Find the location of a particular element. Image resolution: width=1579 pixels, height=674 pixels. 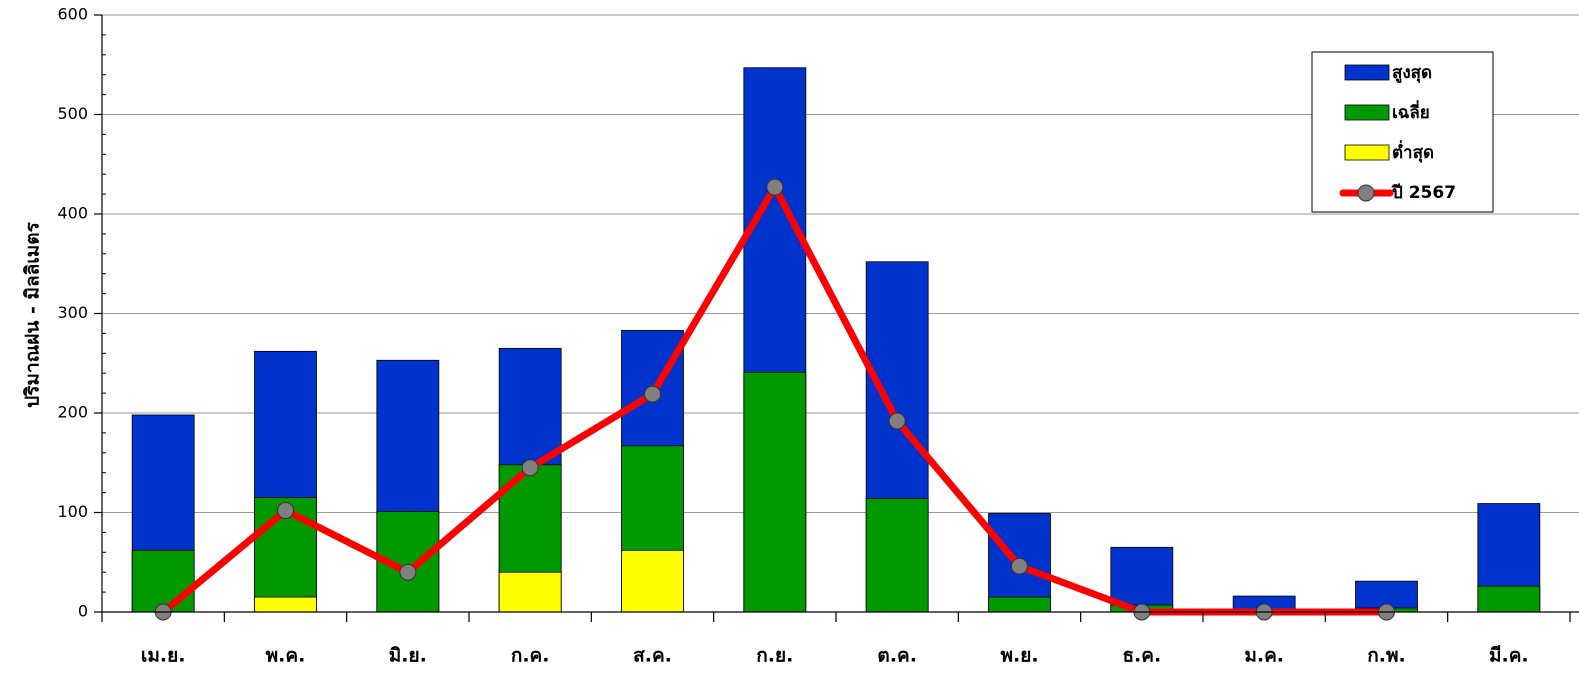

legend-box is located at coordinates (1402, 132).